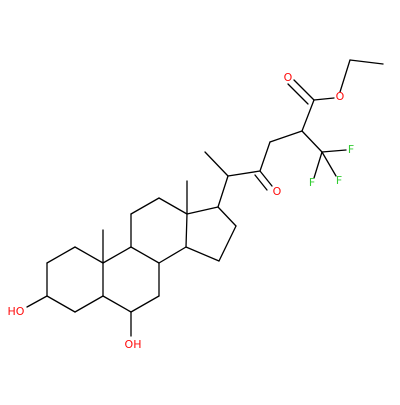  Describe the element at coordinates (339, 180) in the screenshot. I see `atom-label-fluorine-2: F` at that location.